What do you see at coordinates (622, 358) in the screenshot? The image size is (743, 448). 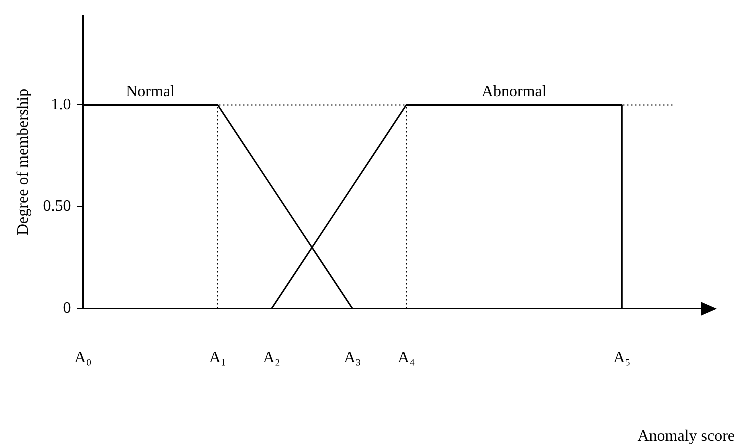 I see `x-tick-label: A₅` at bounding box center [622, 358].